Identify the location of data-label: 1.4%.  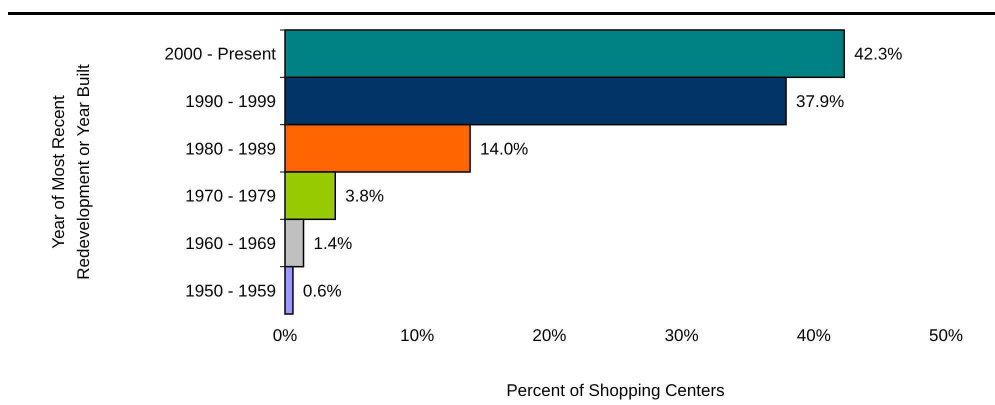
(333, 243).